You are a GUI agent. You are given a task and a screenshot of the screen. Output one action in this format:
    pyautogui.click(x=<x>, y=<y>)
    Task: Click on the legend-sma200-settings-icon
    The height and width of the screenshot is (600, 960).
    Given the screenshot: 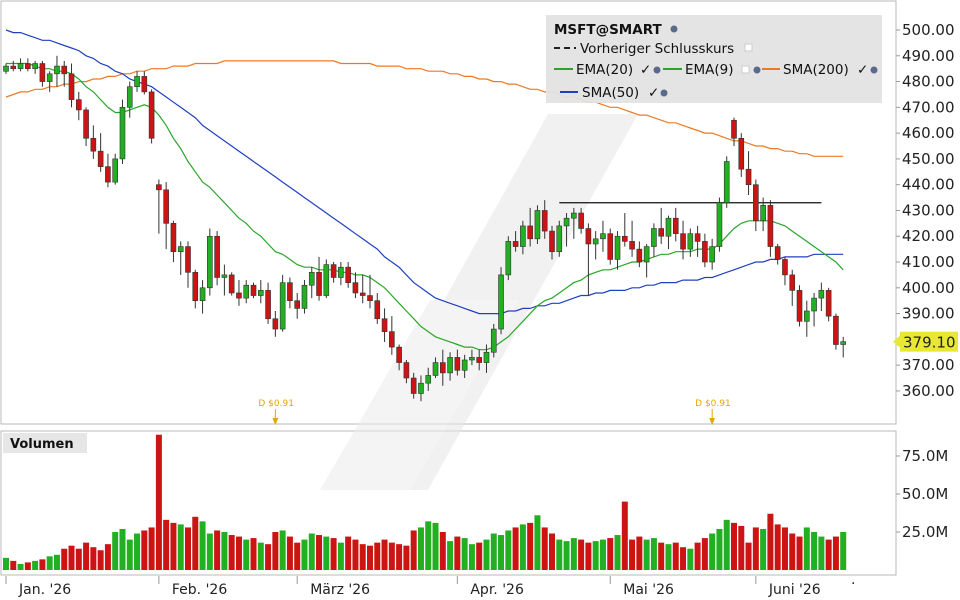 What is the action you would take?
    pyautogui.click(x=874, y=70)
    